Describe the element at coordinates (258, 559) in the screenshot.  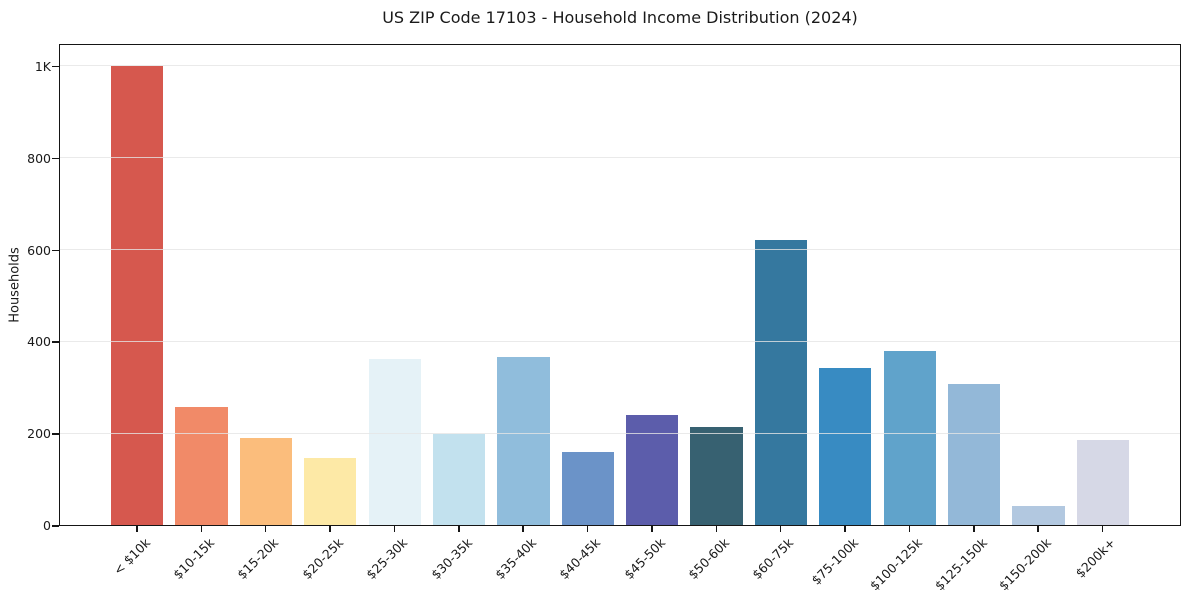
I see `x-tick-label: $15-20k` at that location.